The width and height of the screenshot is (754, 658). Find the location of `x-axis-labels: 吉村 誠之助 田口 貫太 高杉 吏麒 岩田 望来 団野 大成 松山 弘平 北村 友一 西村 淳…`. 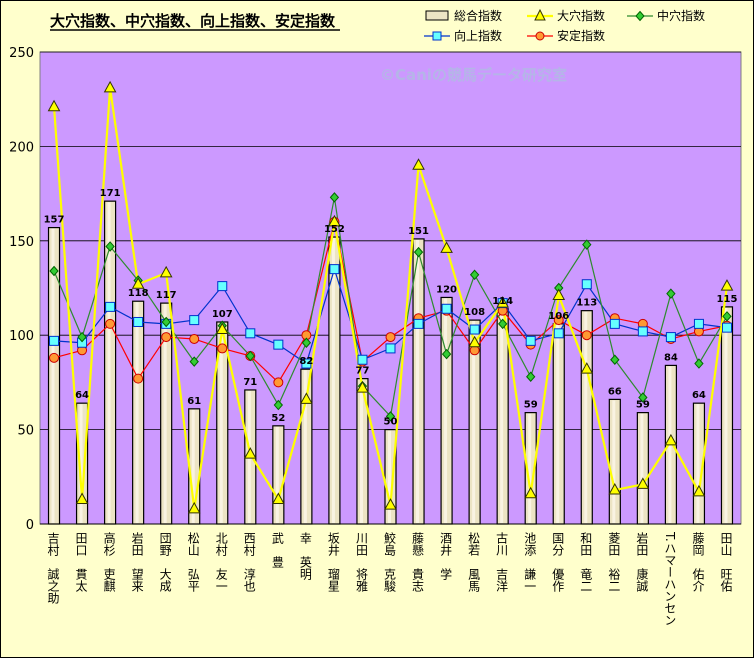

x-axis-labels: 吉村 誠之助 田口 貫太 高杉 吏麒 岩田 望来 団野 大成 松山 弘平 北村 友一 西村 淳… is located at coordinates (389, 578).